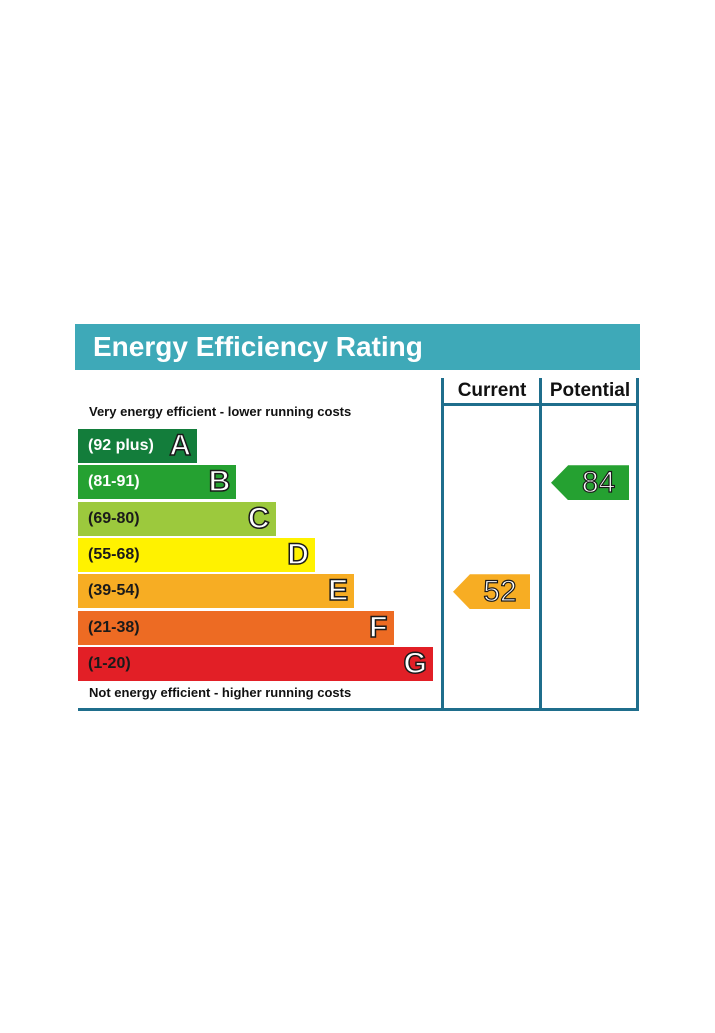 The image size is (715, 1033). I want to click on header-rule, so click(540, 404).